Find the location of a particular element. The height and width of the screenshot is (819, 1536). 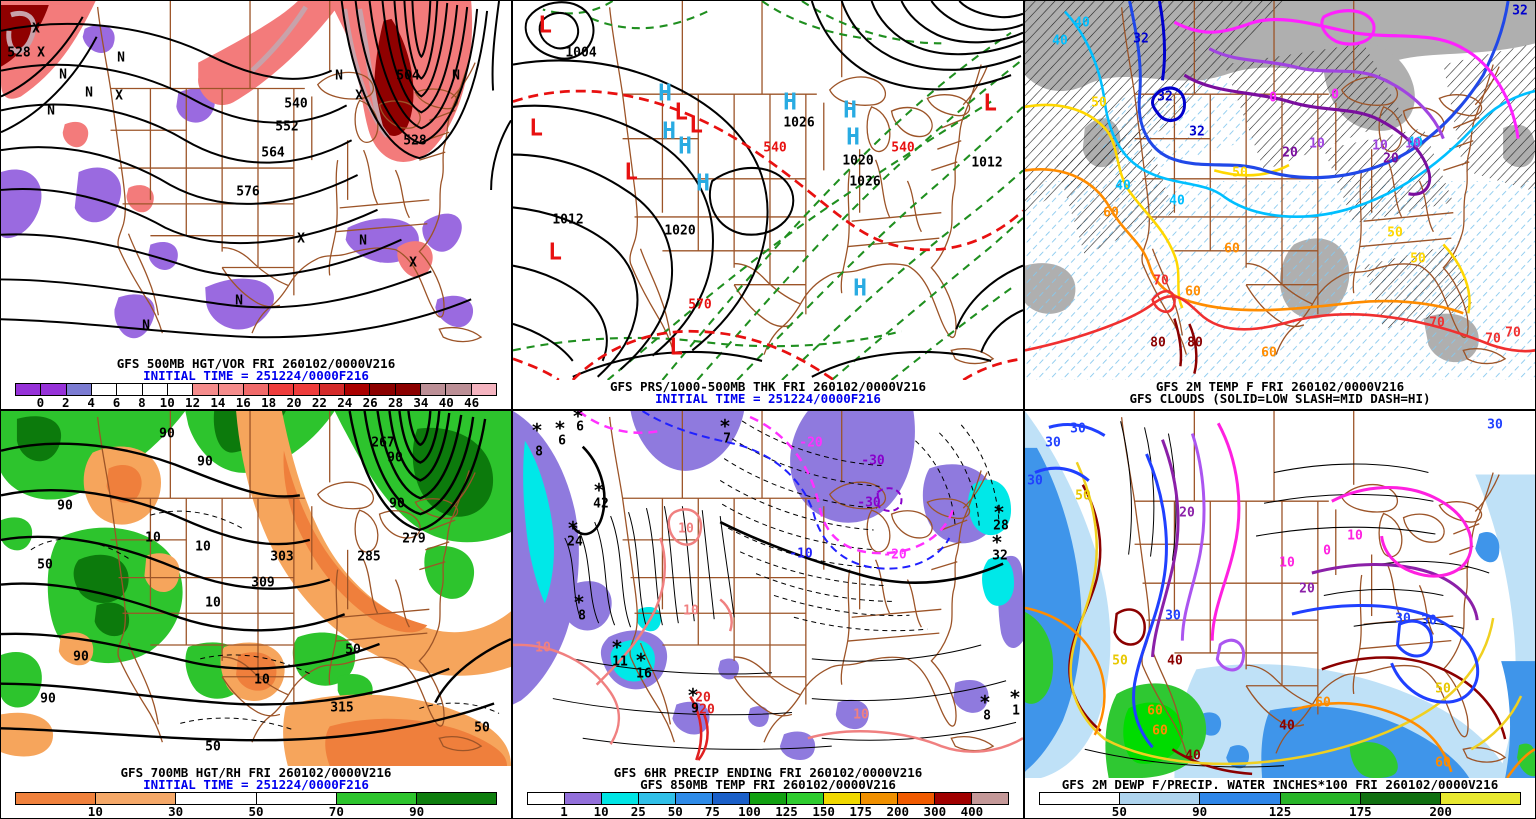

map-canvas-rh is located at coordinates (256, 588).